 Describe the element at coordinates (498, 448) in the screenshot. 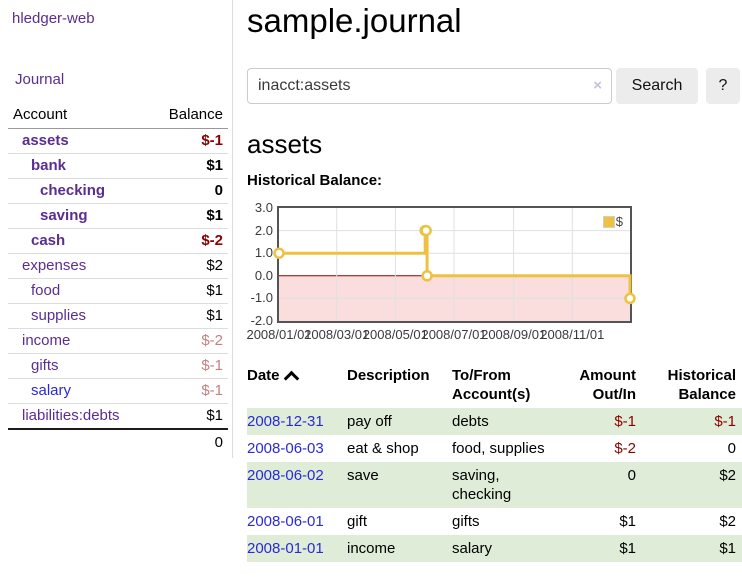

I see `register-accounts-cell: food, supplies` at that location.